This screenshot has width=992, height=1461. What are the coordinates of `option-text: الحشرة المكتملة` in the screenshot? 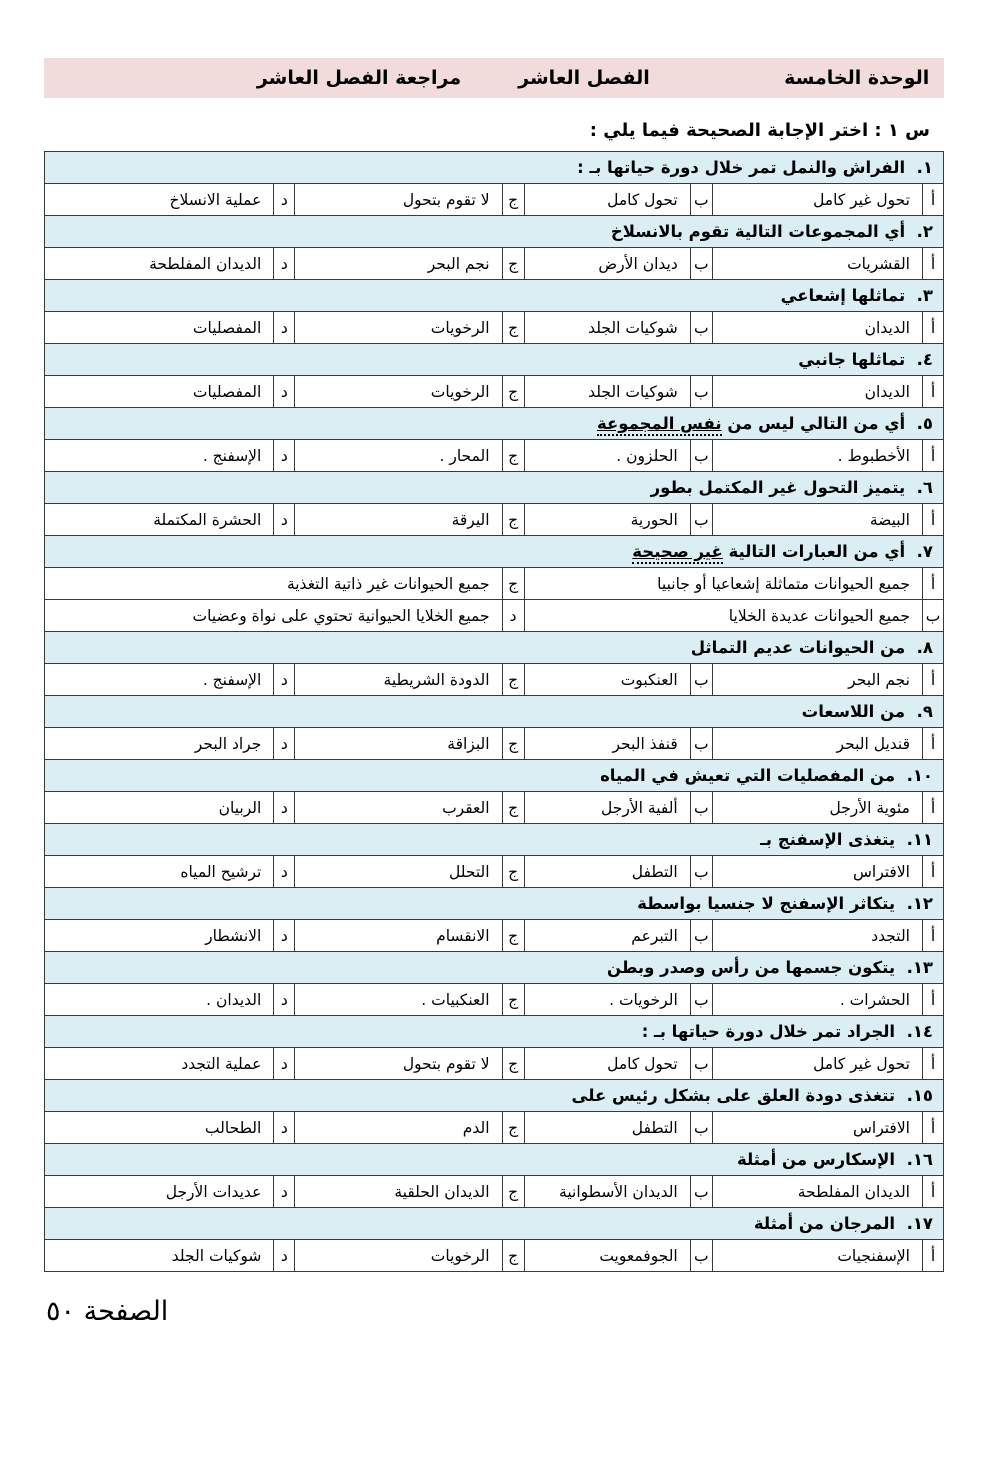 It's located at (159, 519).